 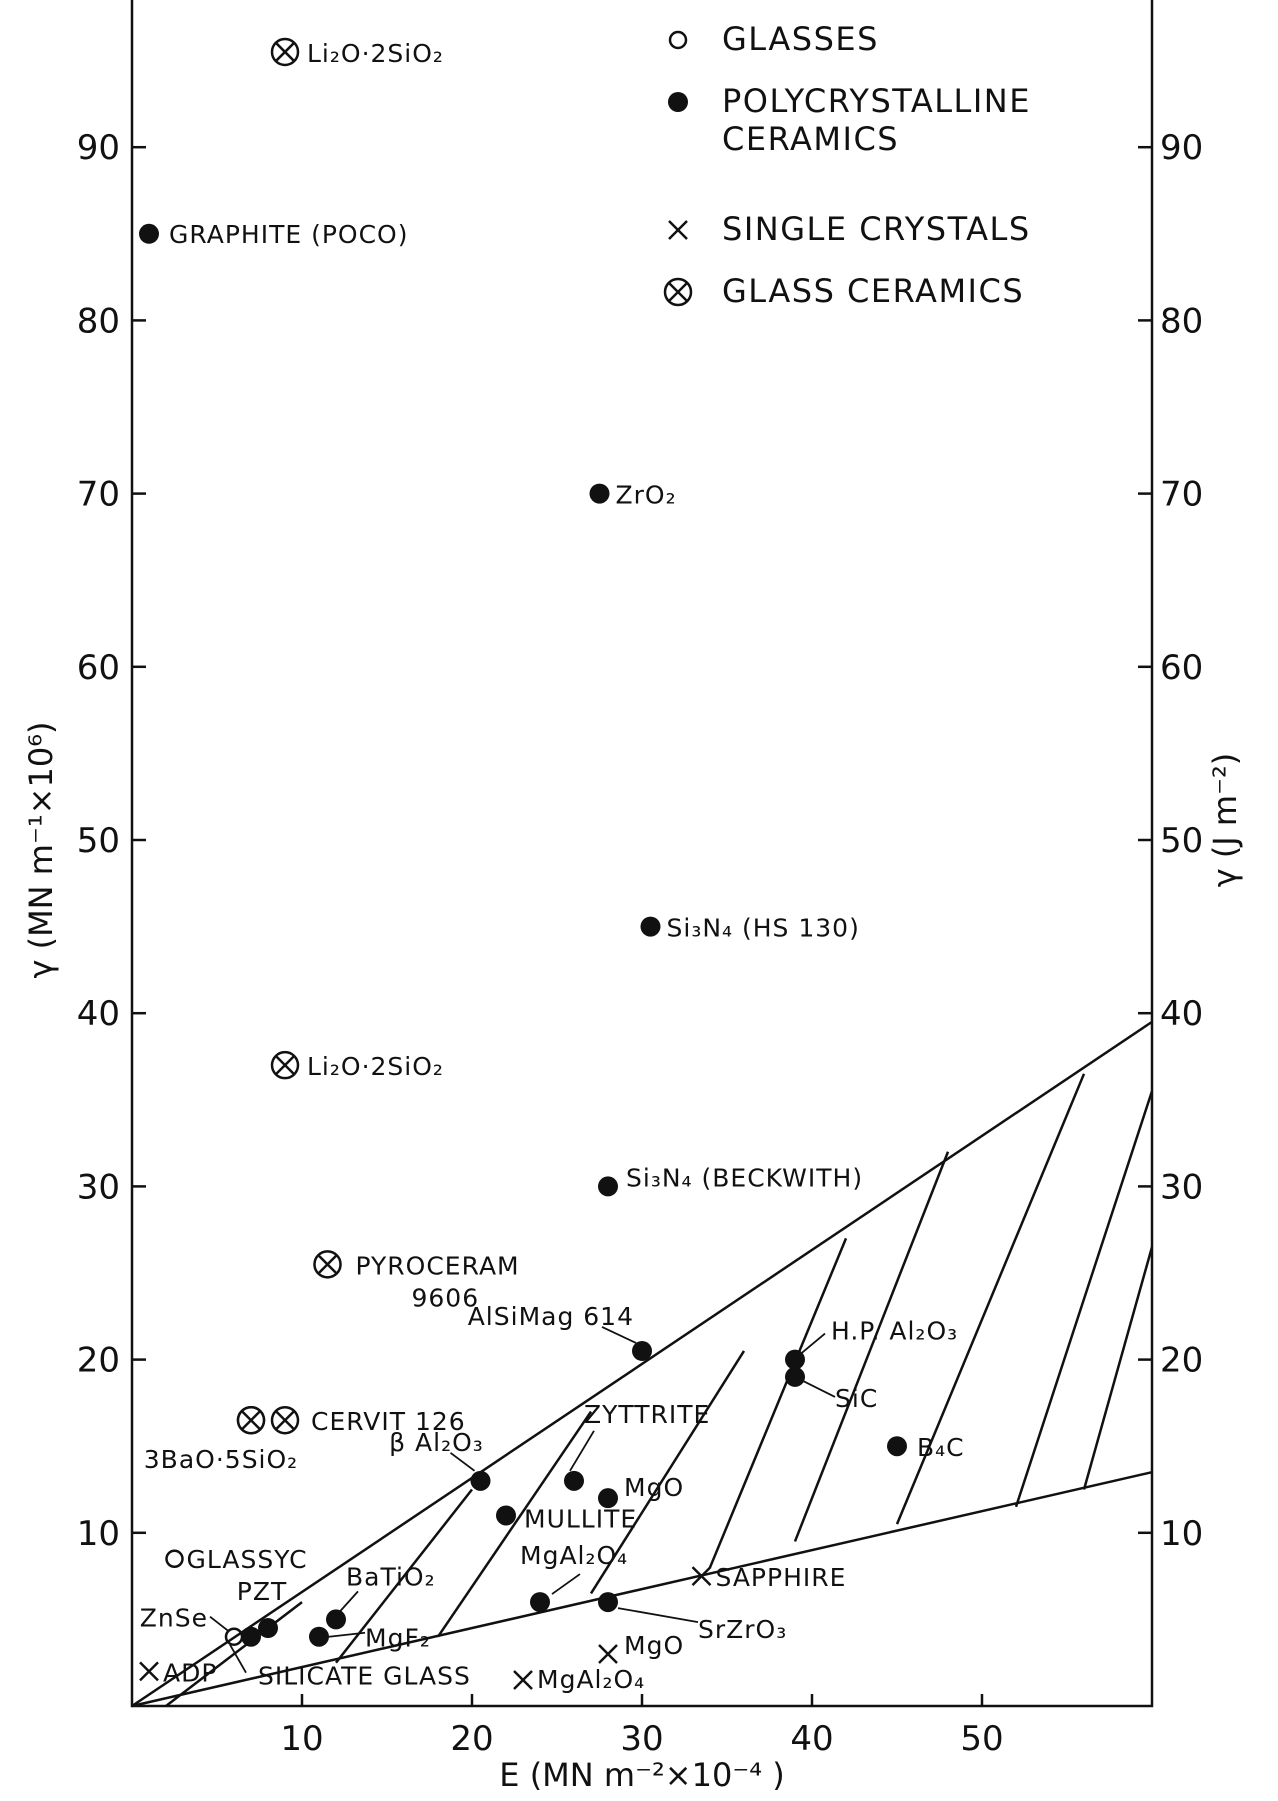 What do you see at coordinates (654, 1645) in the screenshot?
I see `point-label: MgO` at bounding box center [654, 1645].